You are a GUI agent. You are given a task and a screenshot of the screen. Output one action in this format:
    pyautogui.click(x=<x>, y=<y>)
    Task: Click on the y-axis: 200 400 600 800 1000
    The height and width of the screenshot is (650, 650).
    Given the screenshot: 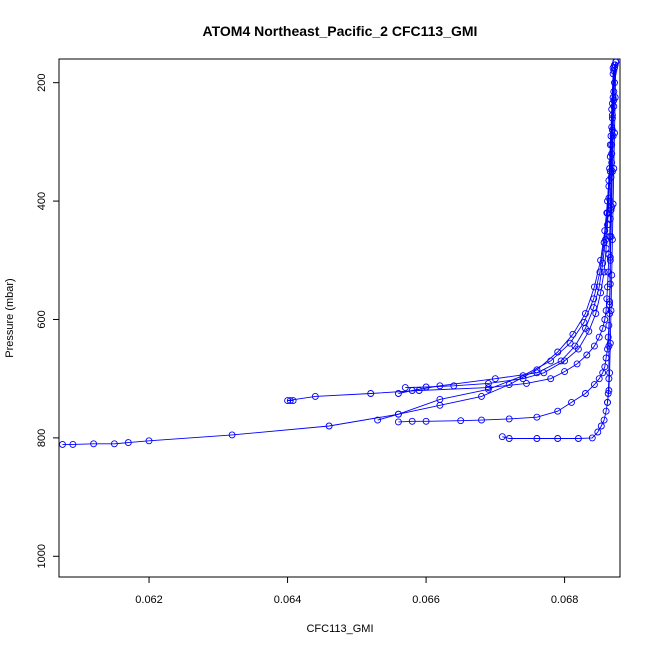 What is the action you would take?
    pyautogui.click(x=47, y=321)
    